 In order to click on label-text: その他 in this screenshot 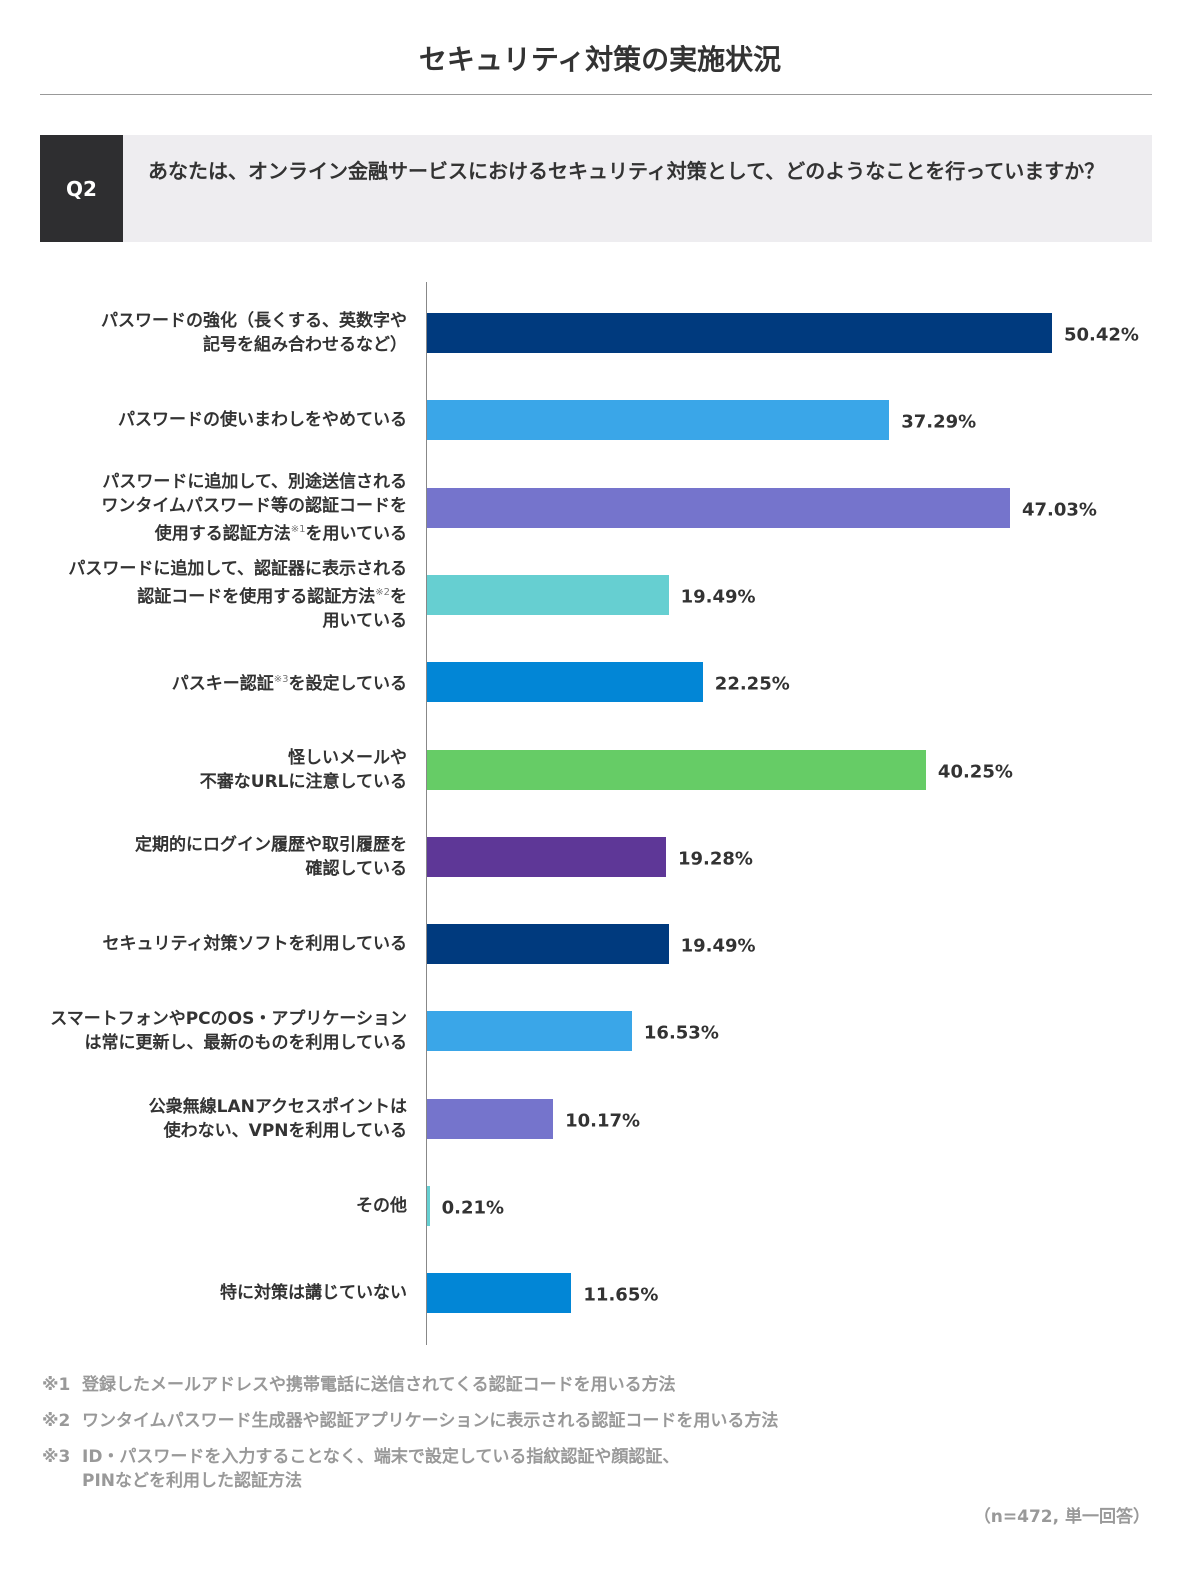, I will do `click(381, 1206)`.